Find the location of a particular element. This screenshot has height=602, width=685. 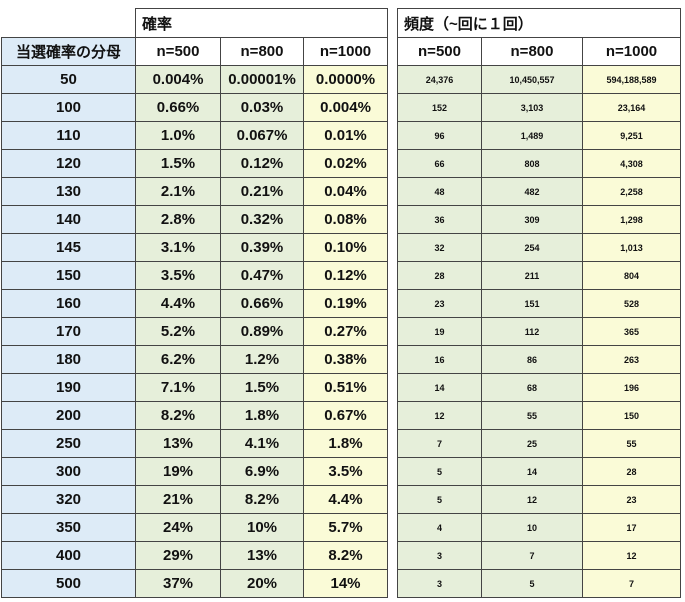

frequency-cell: 804 is located at coordinates (631, 275).